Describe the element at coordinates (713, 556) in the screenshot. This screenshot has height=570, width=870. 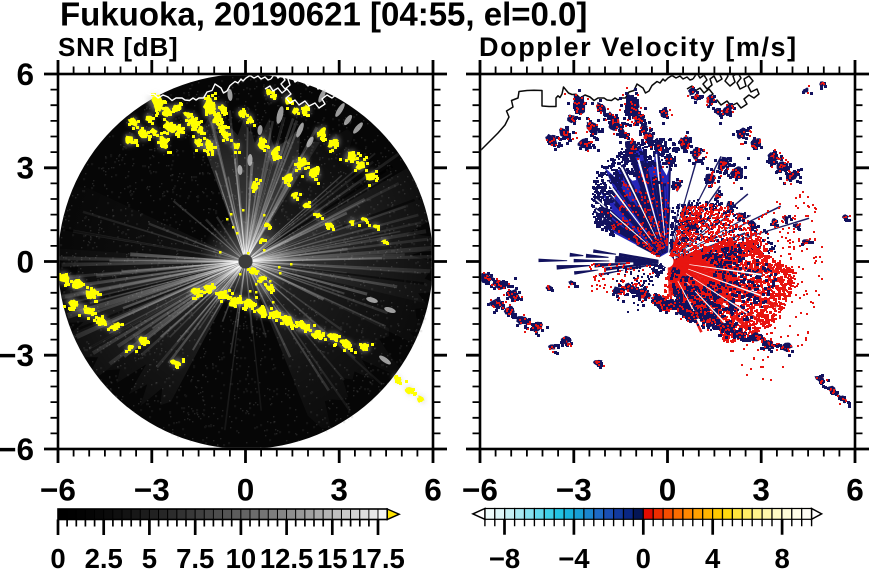
I see `svg-text: 4` at that location.